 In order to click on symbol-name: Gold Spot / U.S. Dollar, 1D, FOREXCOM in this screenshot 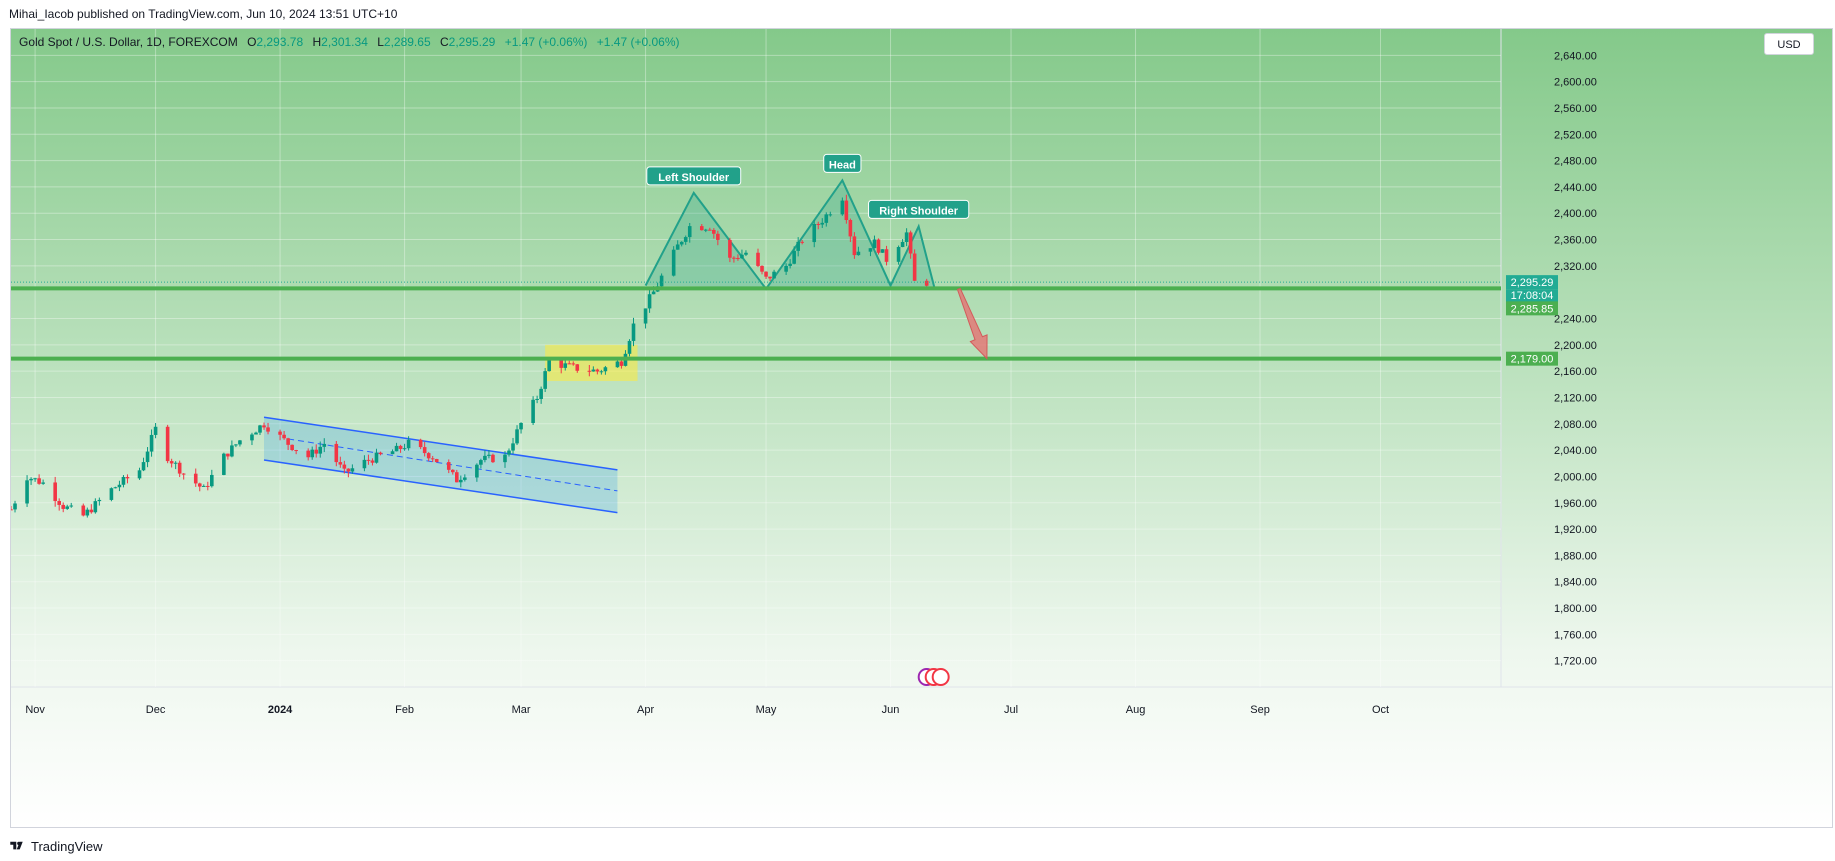, I will do `click(128, 42)`.